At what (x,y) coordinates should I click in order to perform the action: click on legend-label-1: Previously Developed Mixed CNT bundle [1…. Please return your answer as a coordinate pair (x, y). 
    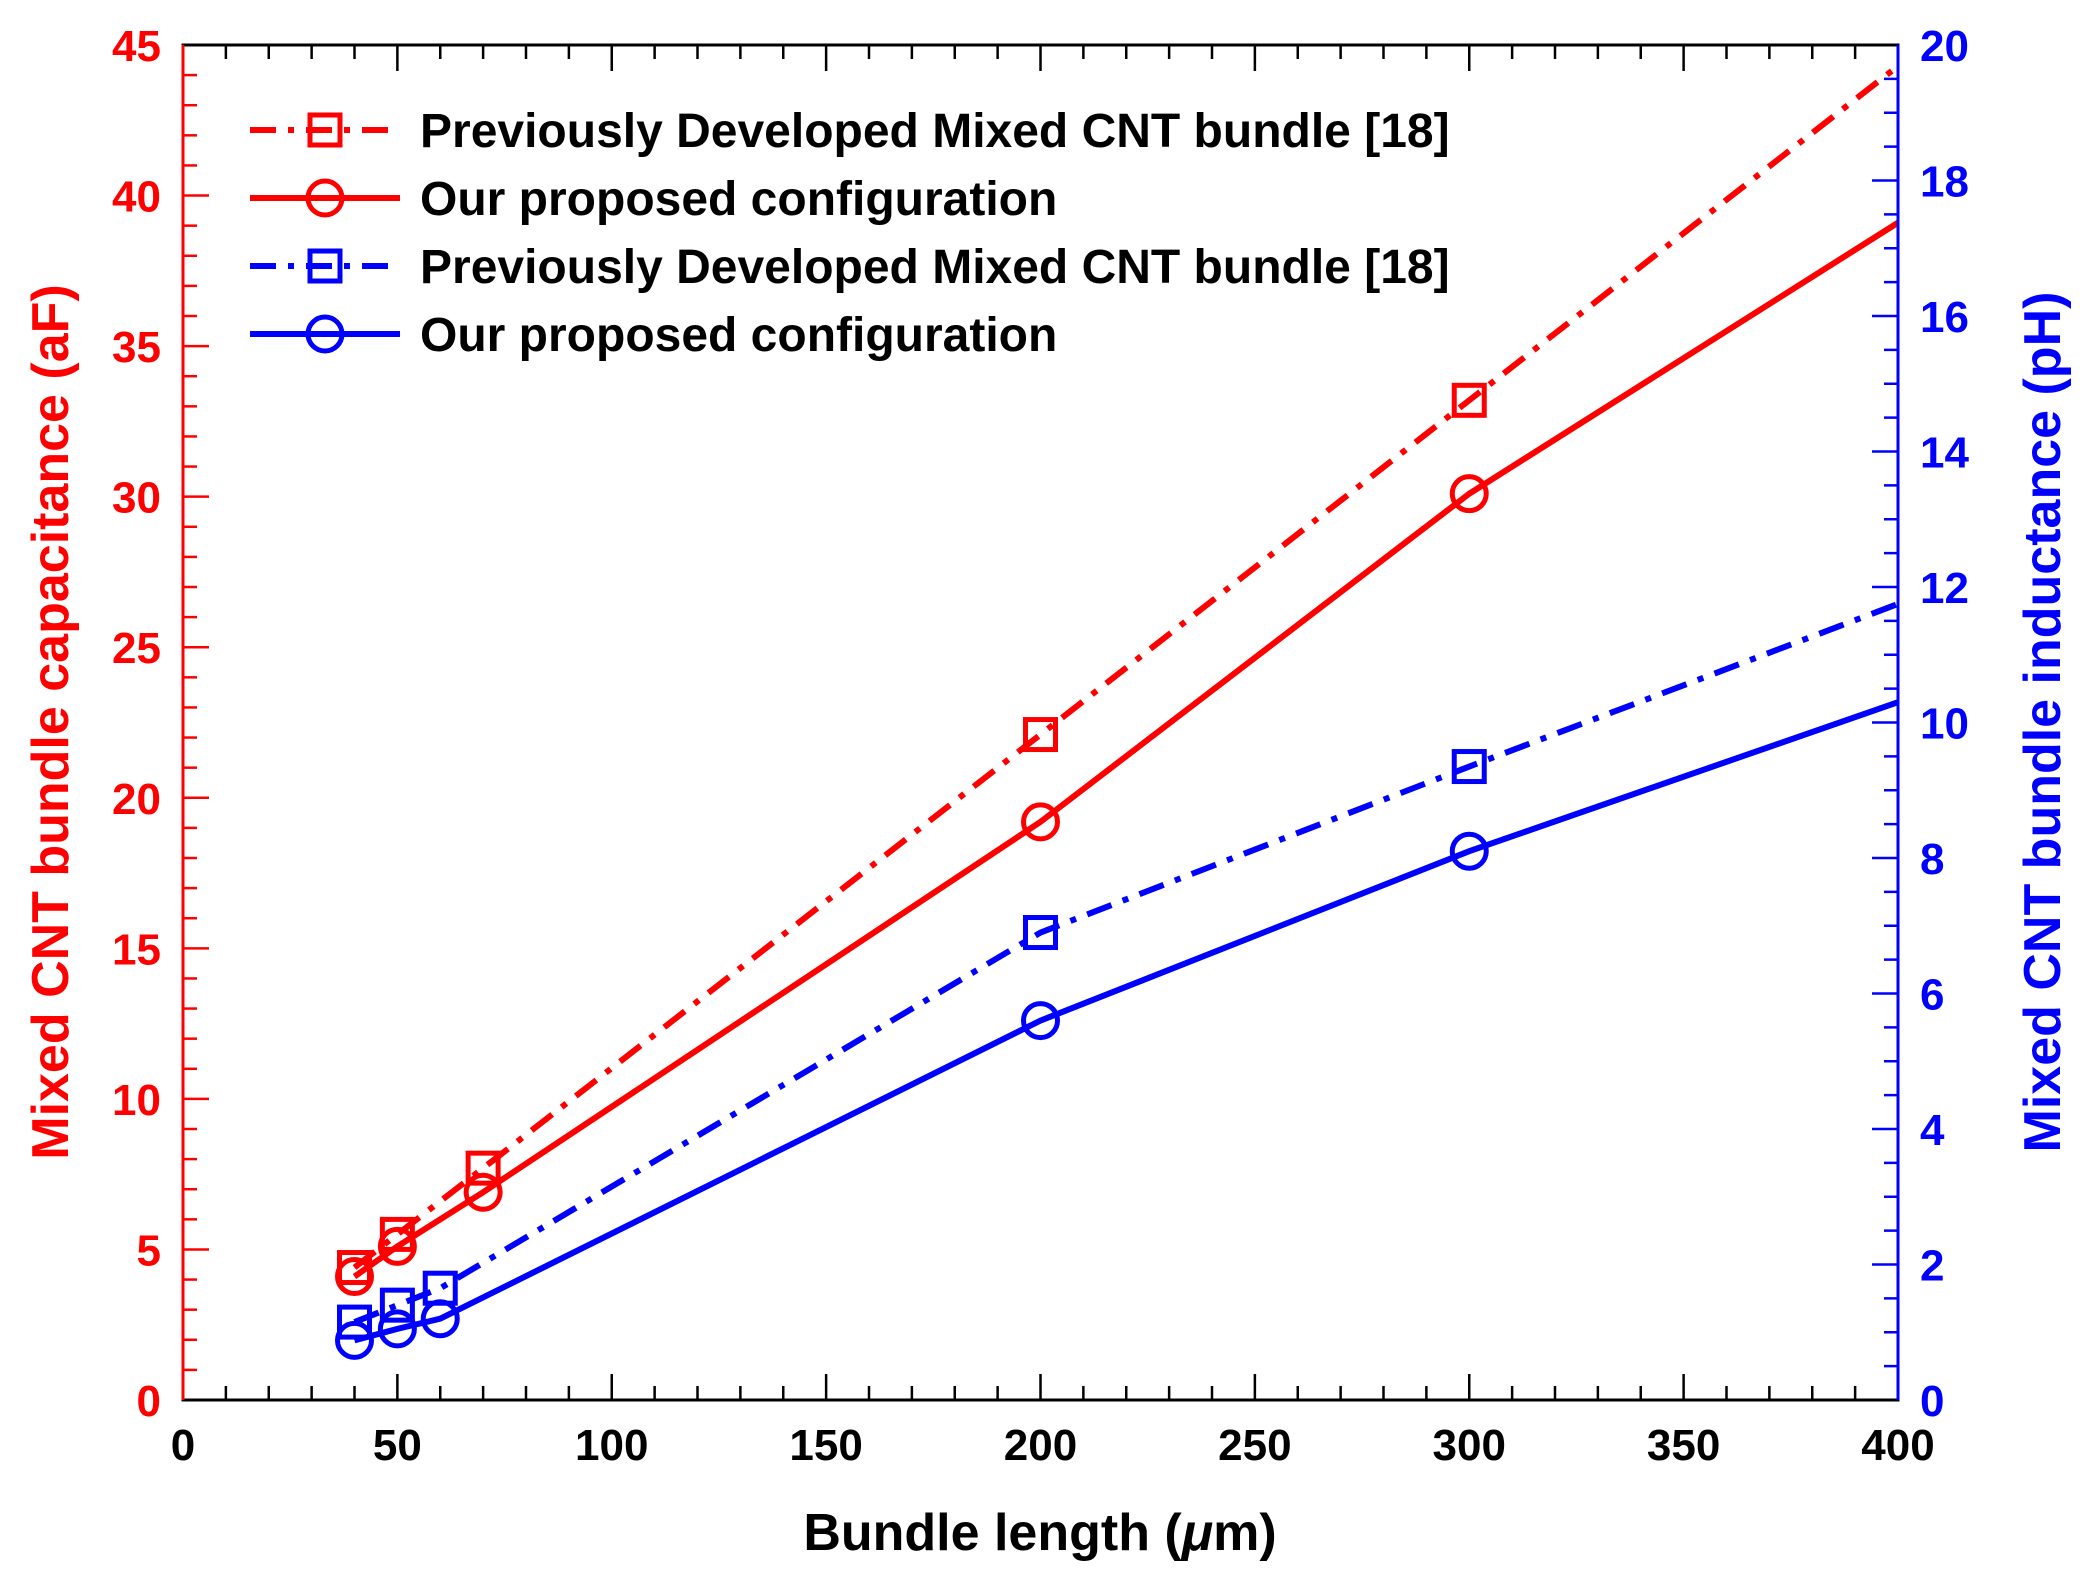
    Looking at the image, I should click on (935, 131).